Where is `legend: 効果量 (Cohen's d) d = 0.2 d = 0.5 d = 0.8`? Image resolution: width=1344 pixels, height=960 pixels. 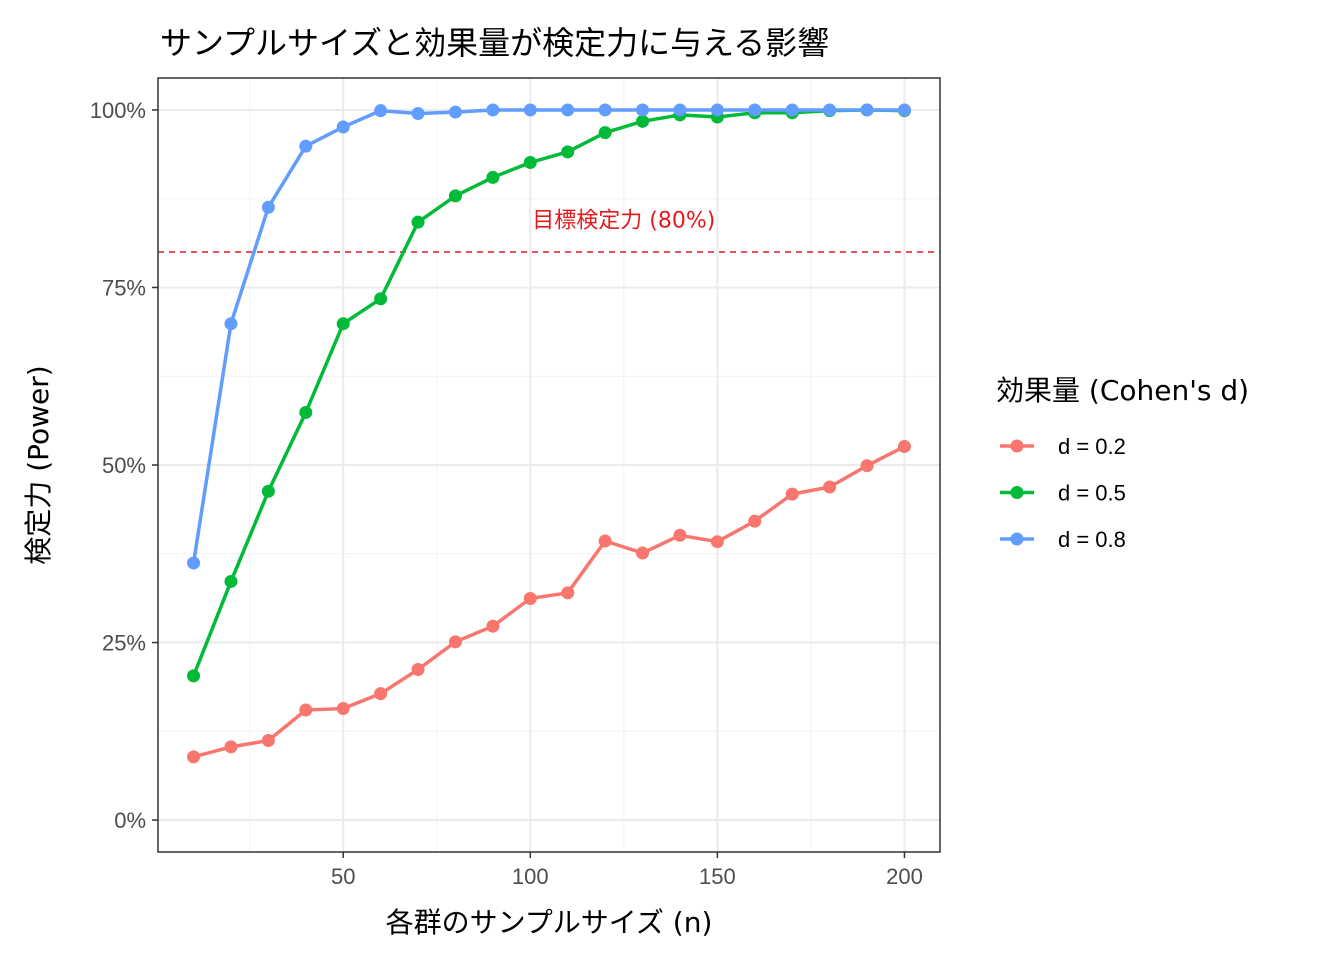
legend: 効果量 (Cohen's d) d = 0.2 d = 0.5 d = 0.8 is located at coordinates (1122, 463).